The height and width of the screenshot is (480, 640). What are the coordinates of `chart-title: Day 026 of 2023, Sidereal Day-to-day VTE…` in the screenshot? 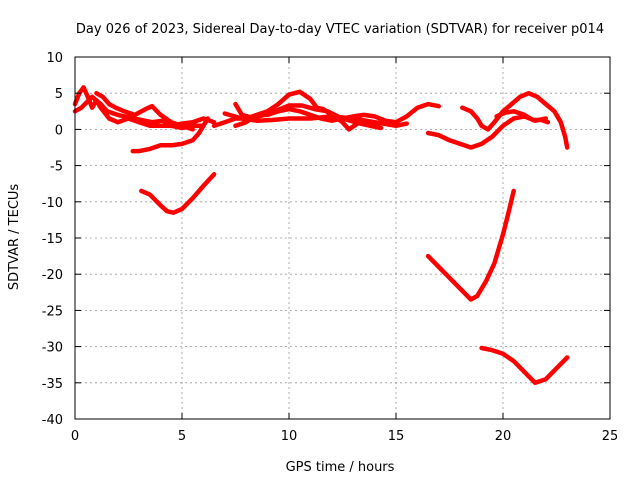 It's located at (340, 29).